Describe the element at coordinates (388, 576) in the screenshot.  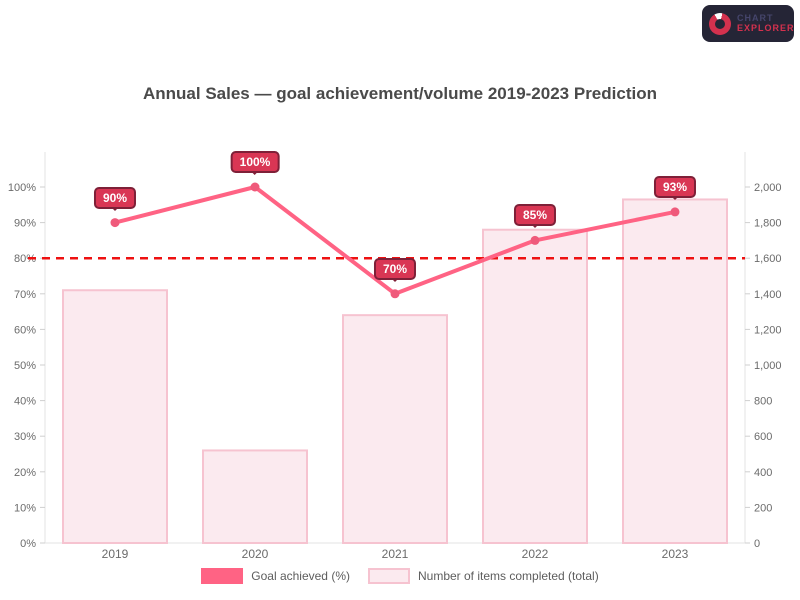
I see `legend-swatch-bar` at that location.